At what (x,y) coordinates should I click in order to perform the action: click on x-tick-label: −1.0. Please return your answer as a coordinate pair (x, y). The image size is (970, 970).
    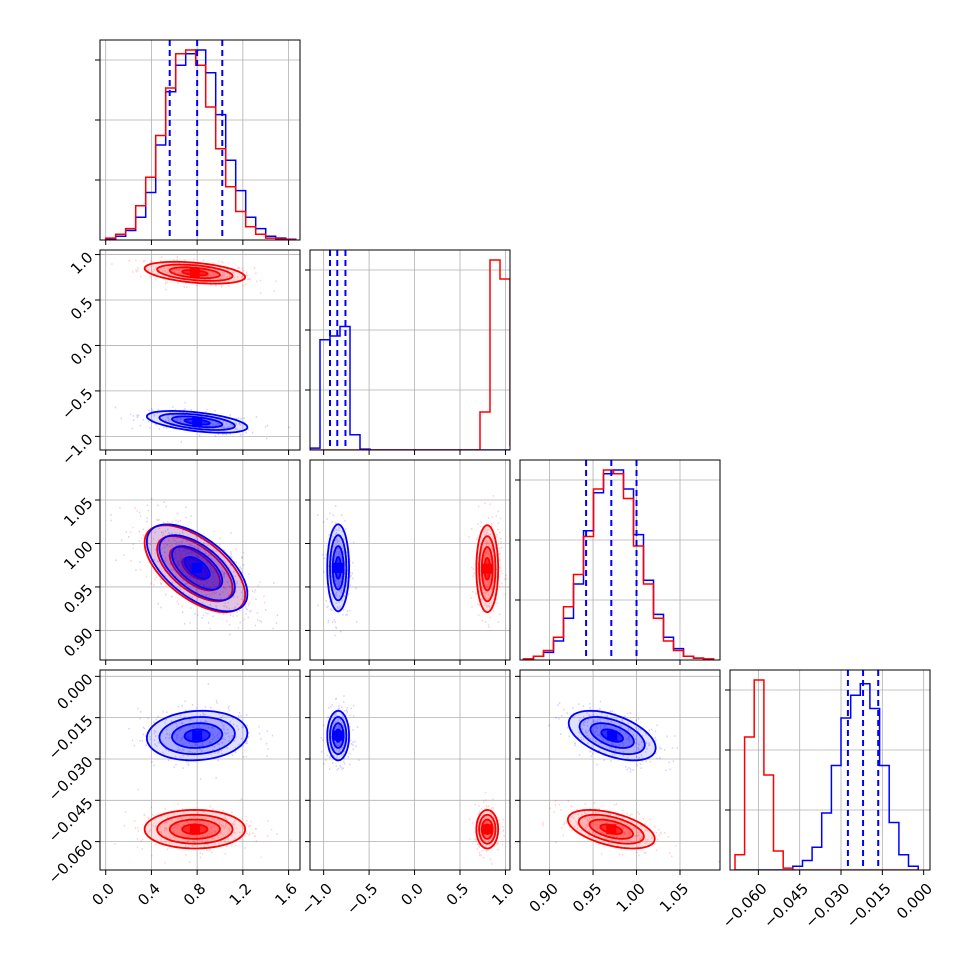
    Looking at the image, I should click on (317, 899).